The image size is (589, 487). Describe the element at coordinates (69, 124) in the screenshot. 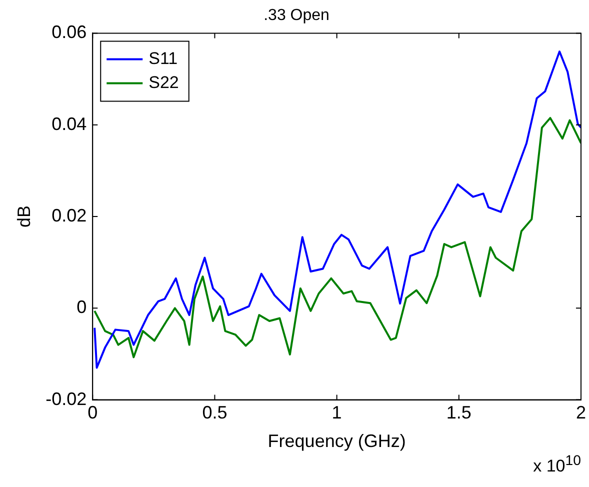

I see `y-tick-label: 0.04` at that location.